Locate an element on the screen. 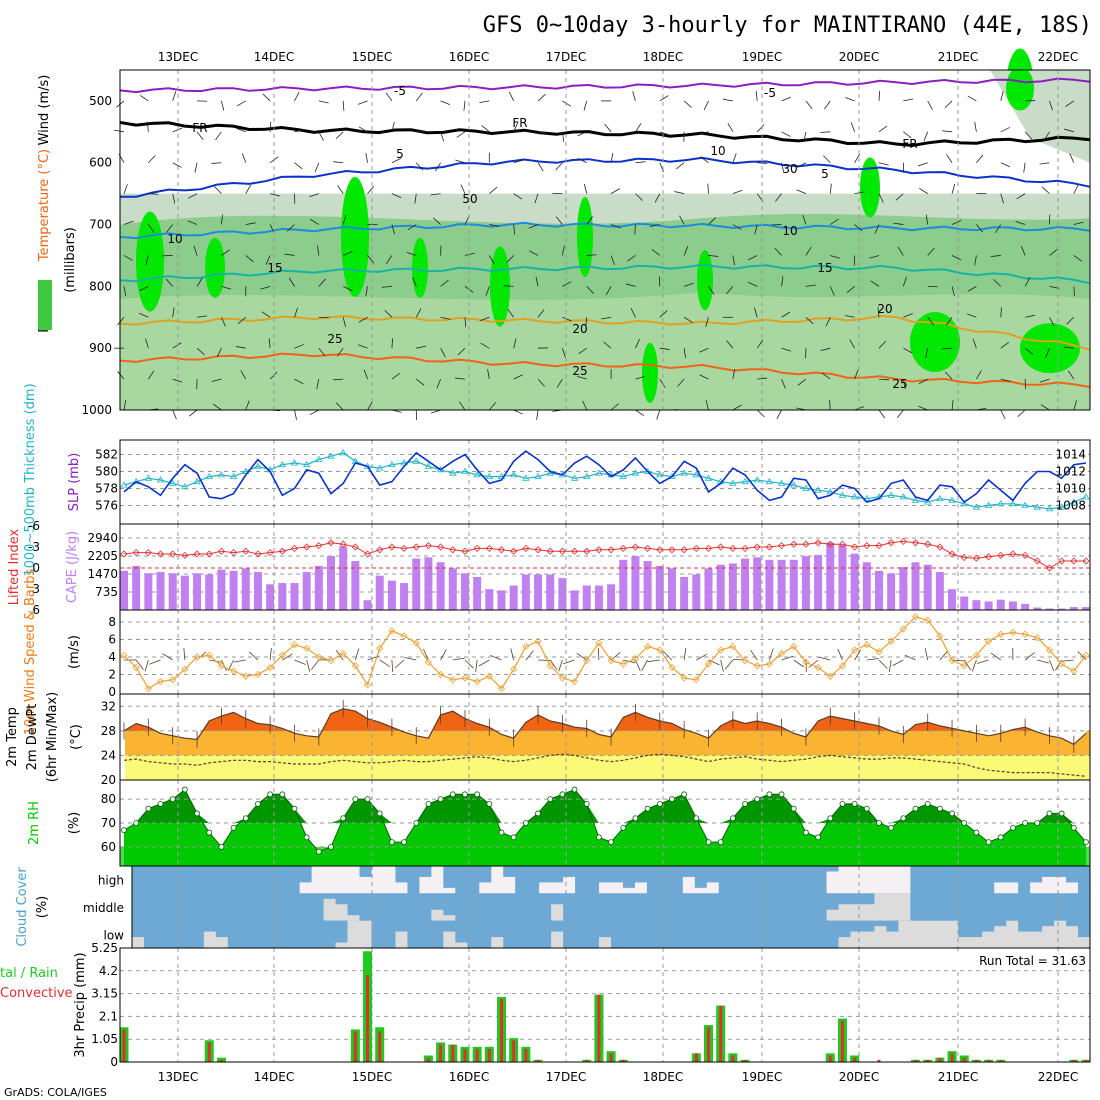 This screenshot has height=1100, width=1100. x-tick-label-bottom: 20DEC is located at coordinates (859, 1077).